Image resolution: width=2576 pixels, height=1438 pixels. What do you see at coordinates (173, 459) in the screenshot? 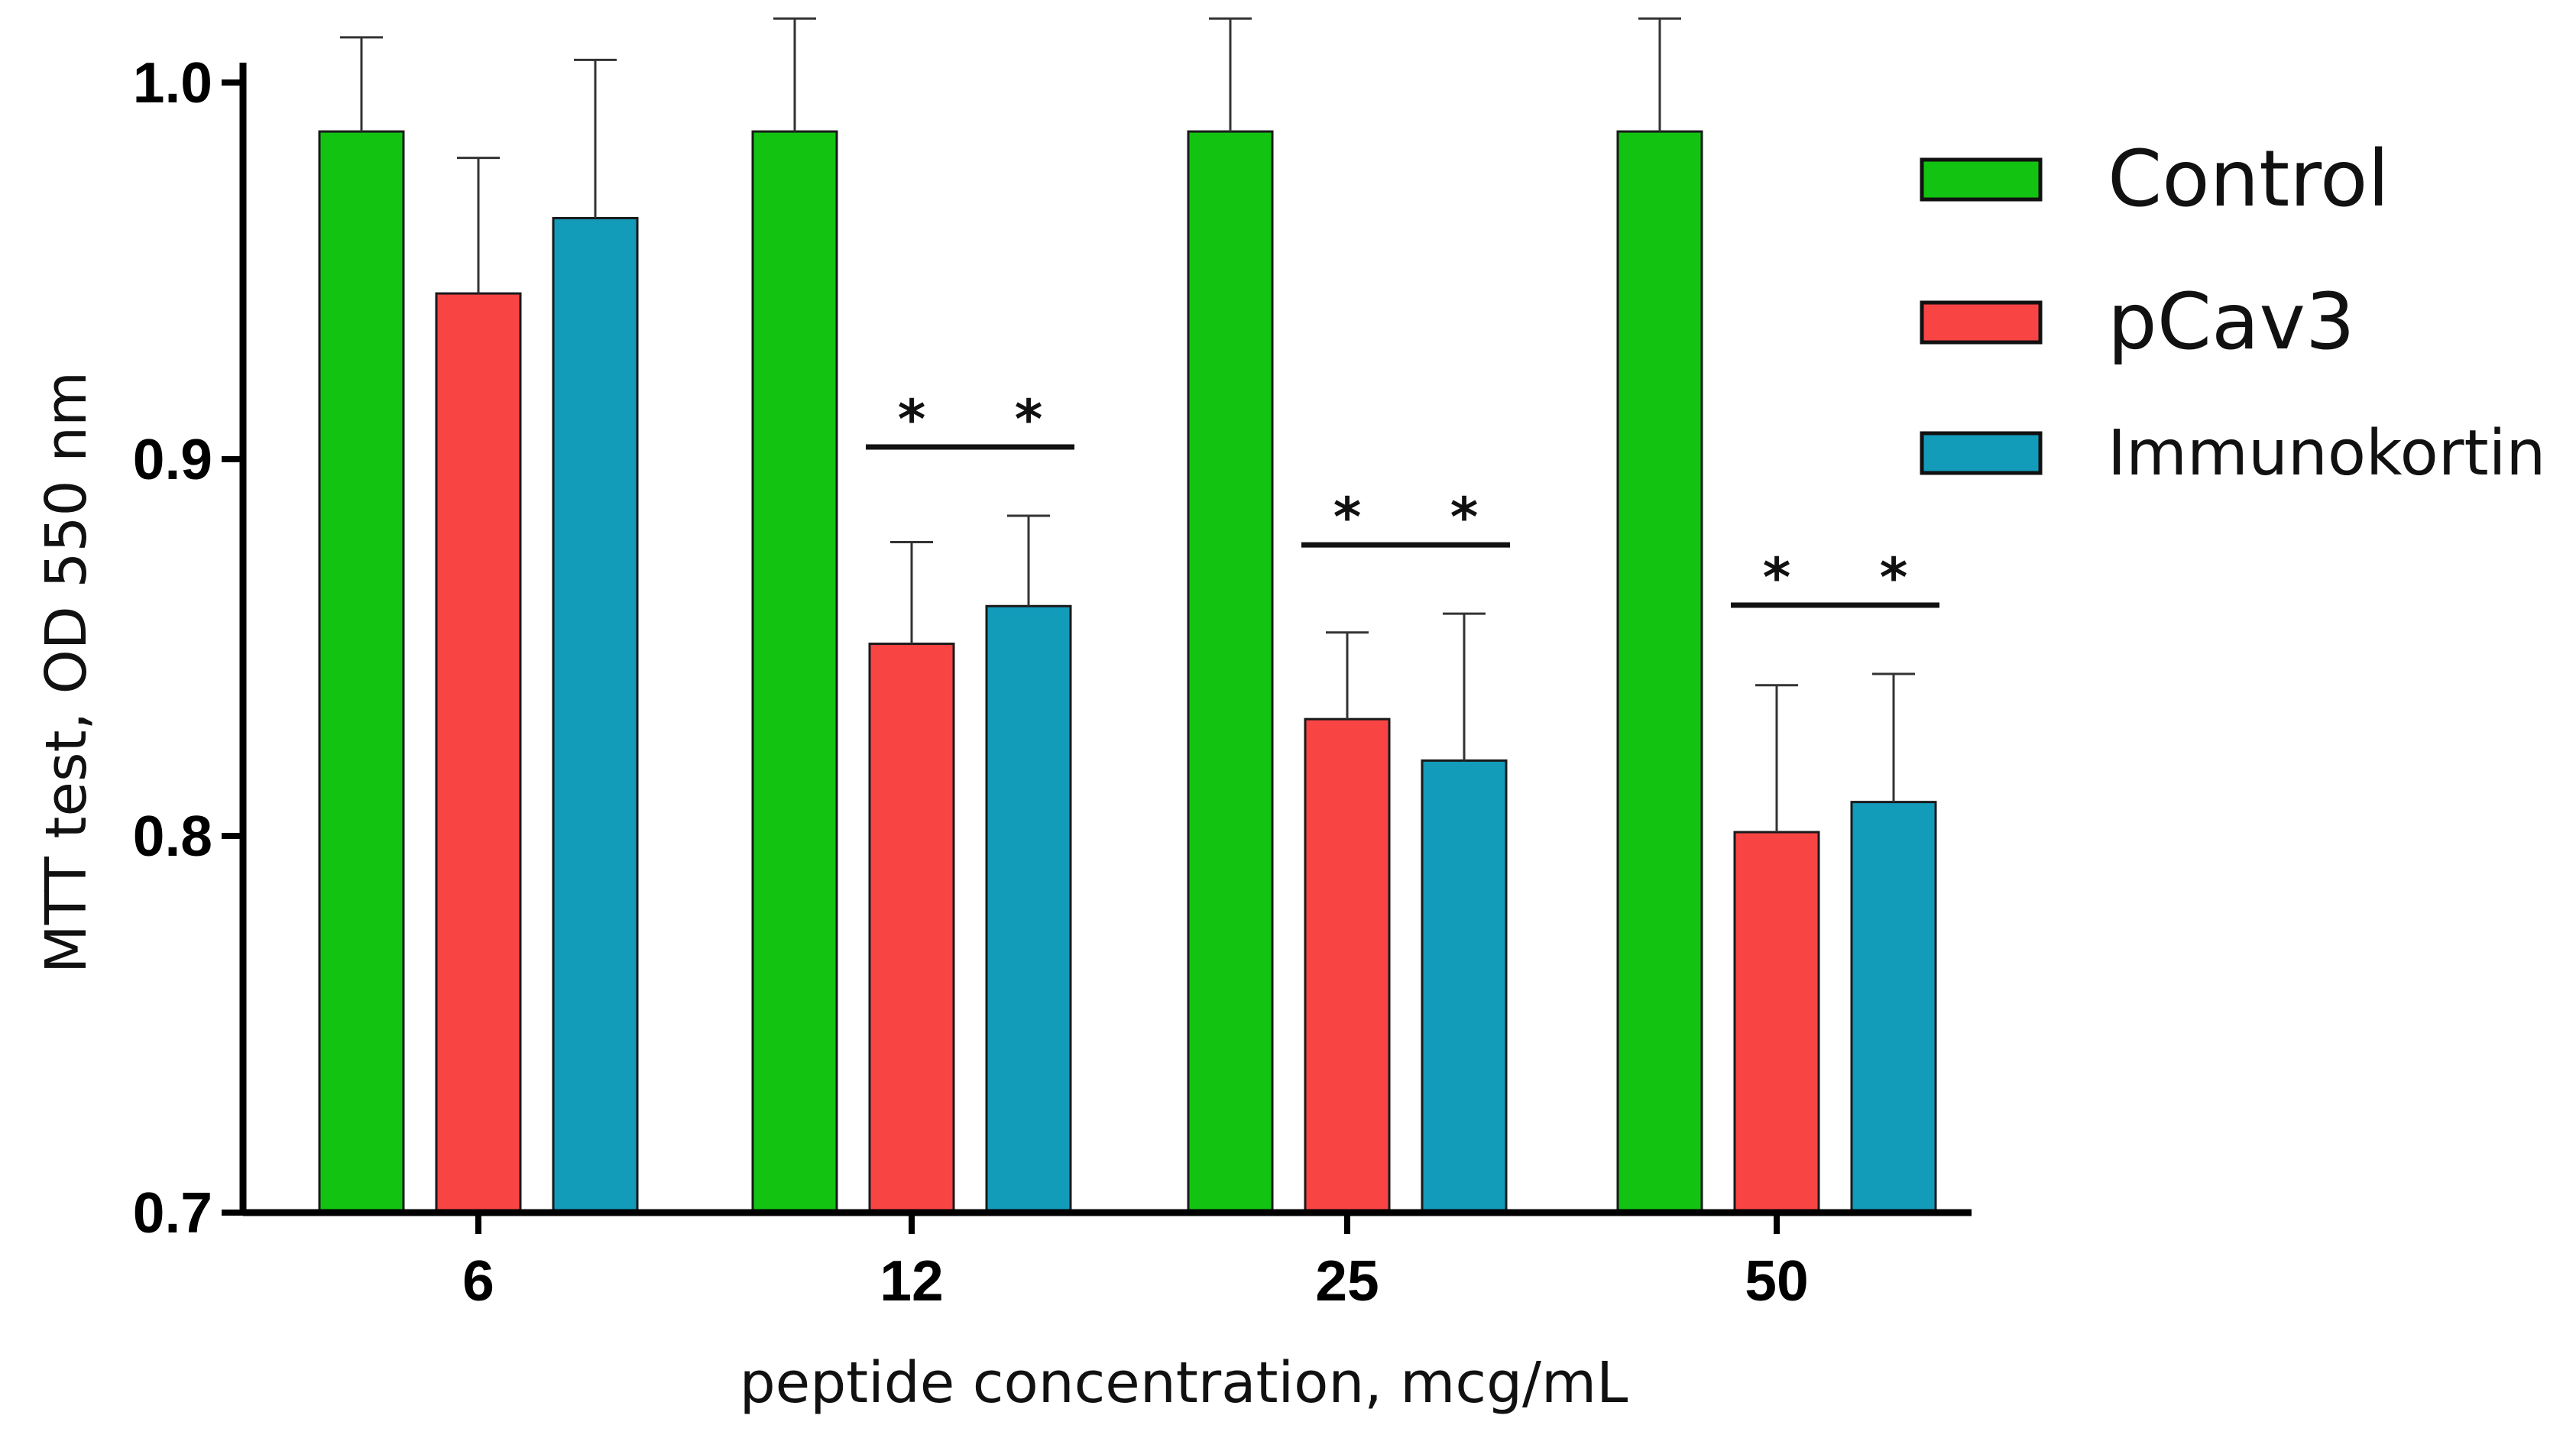
I see `y-tick-label-0.9: 0.9` at bounding box center [173, 459].